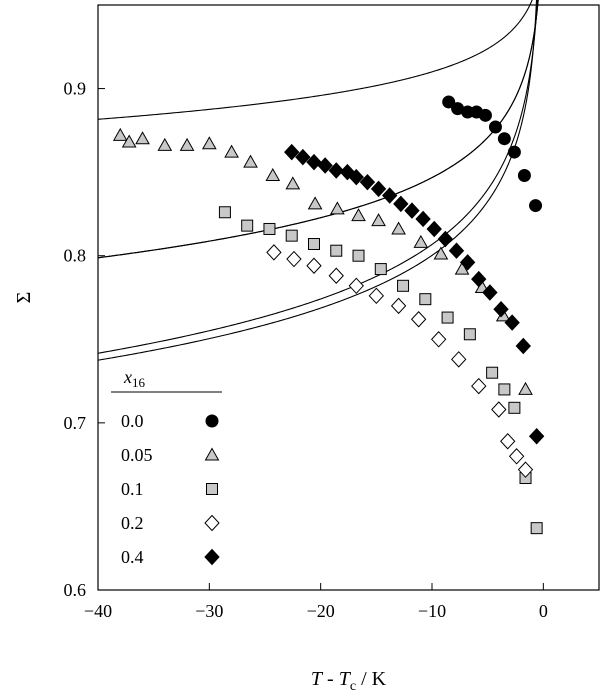 The height and width of the screenshot is (695, 609). Describe the element at coordinates (543, 611) in the screenshot. I see `x-tick-label: 0` at that location.